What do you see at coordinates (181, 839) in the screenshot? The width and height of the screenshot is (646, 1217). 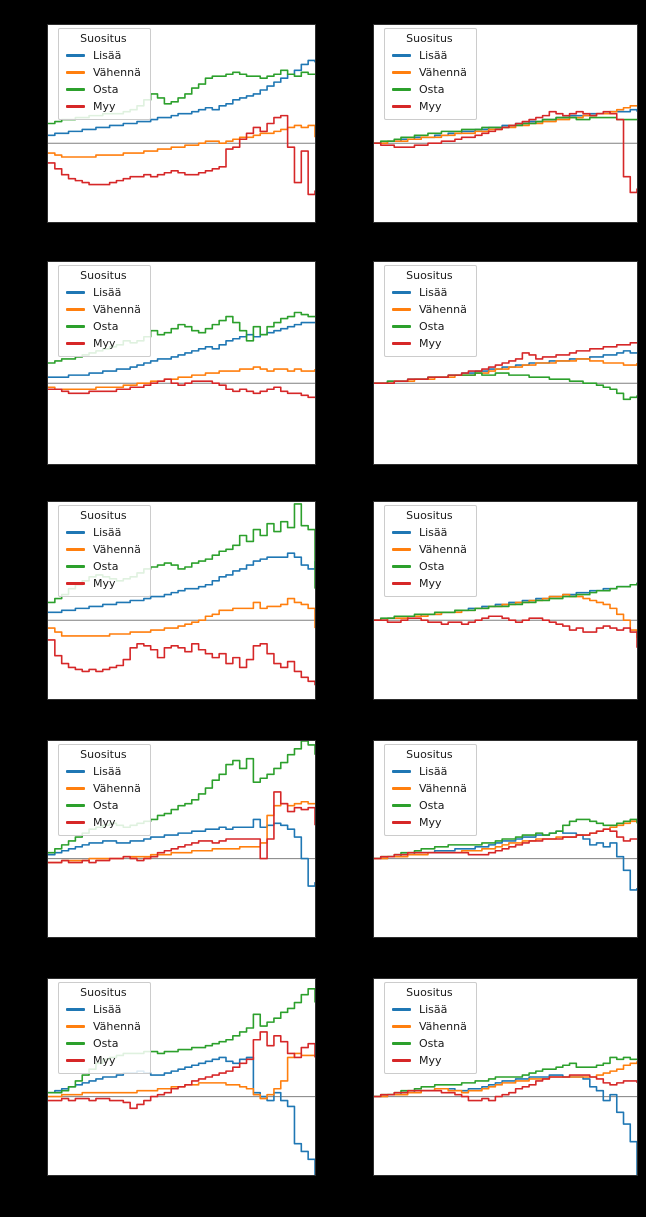 I see `subplot-row4-left: Suositus Lisää Vähennä Osta Myy` at bounding box center [181, 839].